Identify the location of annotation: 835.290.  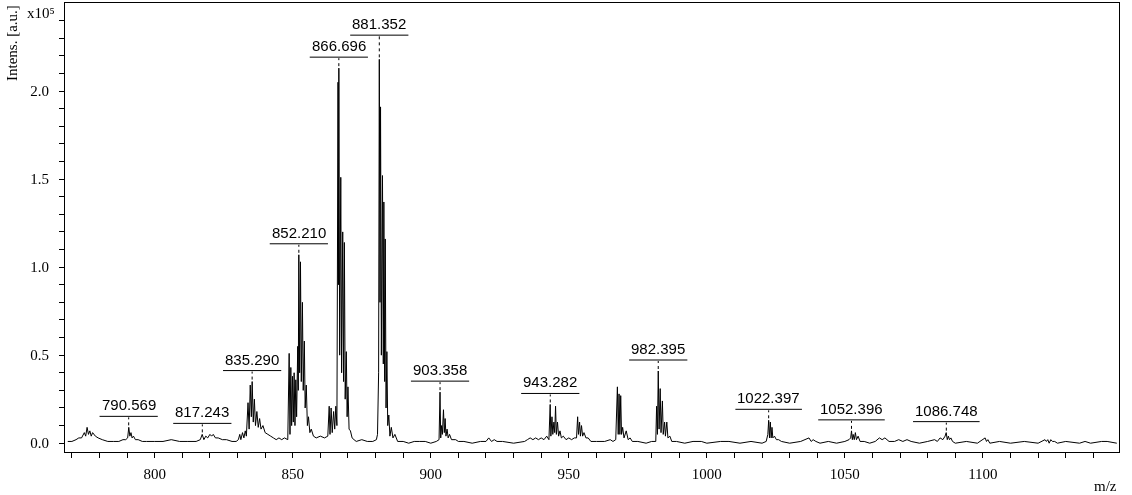
(252, 359).